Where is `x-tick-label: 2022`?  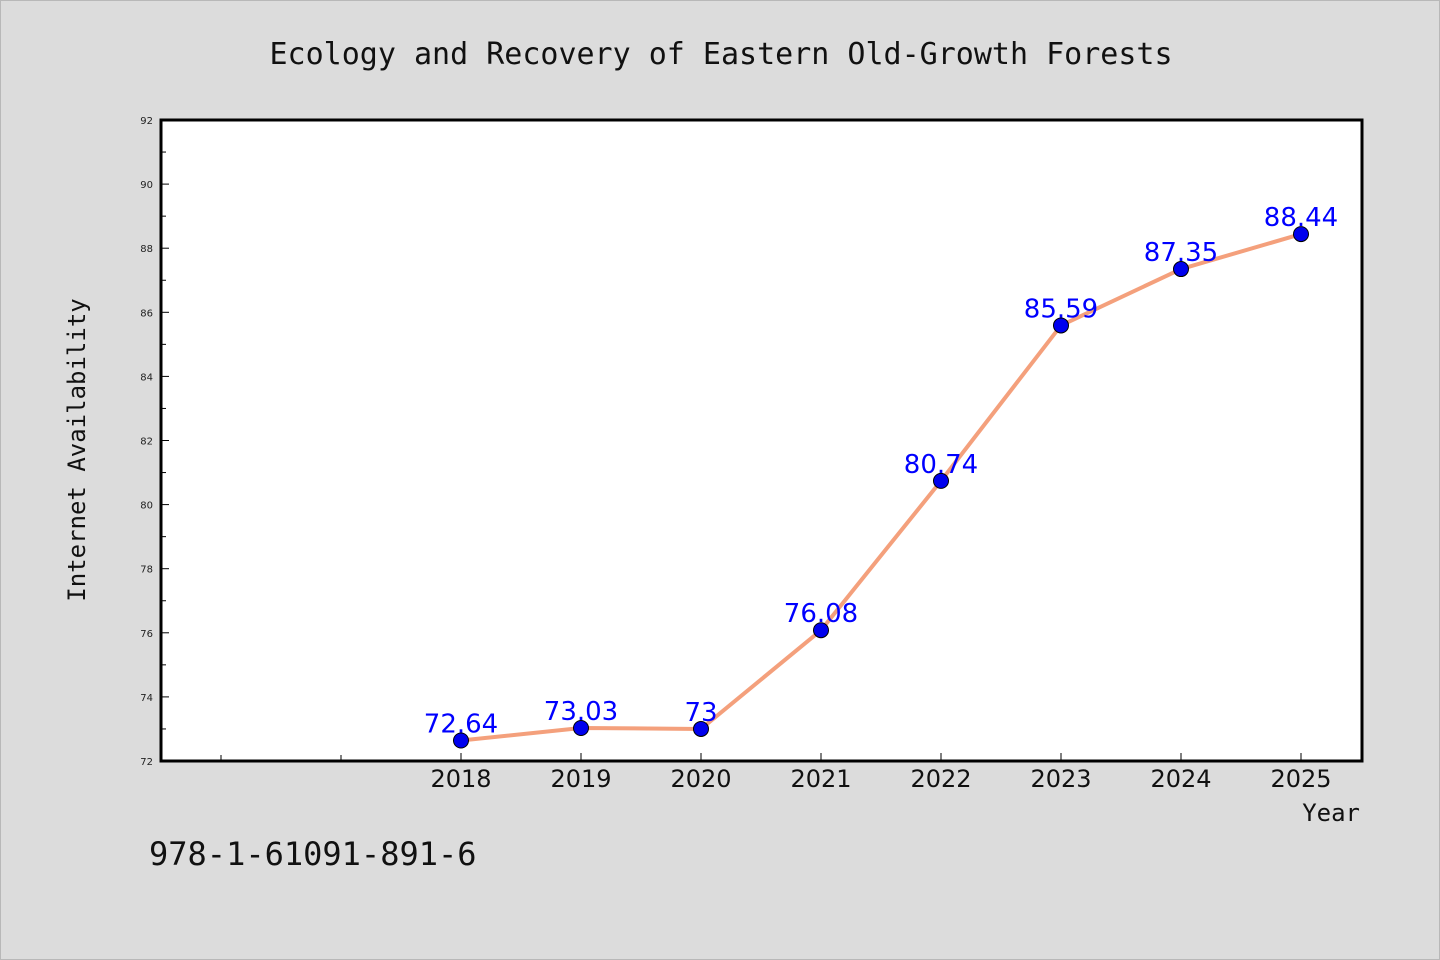
x-tick-label: 2022 is located at coordinates (940, 779).